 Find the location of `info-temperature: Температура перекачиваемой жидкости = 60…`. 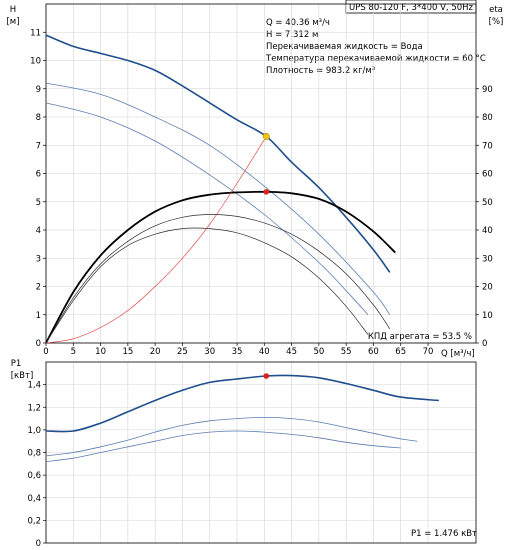

info-temperature: Температура перекачиваемой жидкости = 60… is located at coordinates (375, 59).